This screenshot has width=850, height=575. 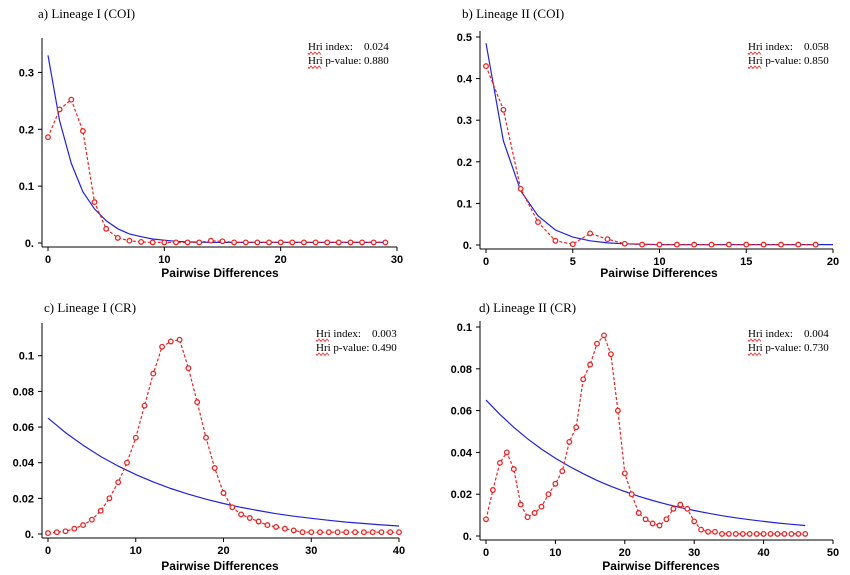 What do you see at coordinates (833, 553) in the screenshot?
I see `x-tick-label: 50` at bounding box center [833, 553].